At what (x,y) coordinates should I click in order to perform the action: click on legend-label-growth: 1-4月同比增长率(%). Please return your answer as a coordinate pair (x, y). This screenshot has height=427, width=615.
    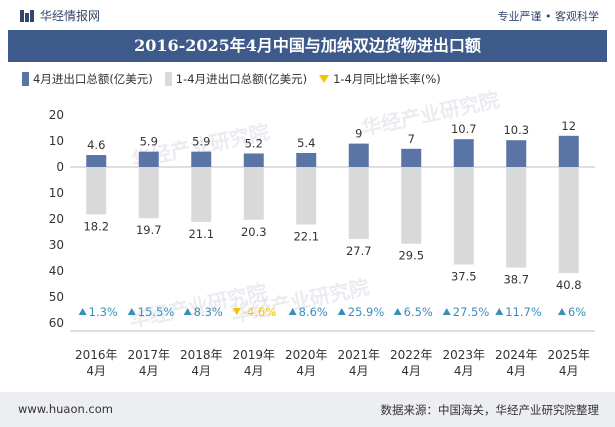
    Looking at the image, I should click on (387, 79).